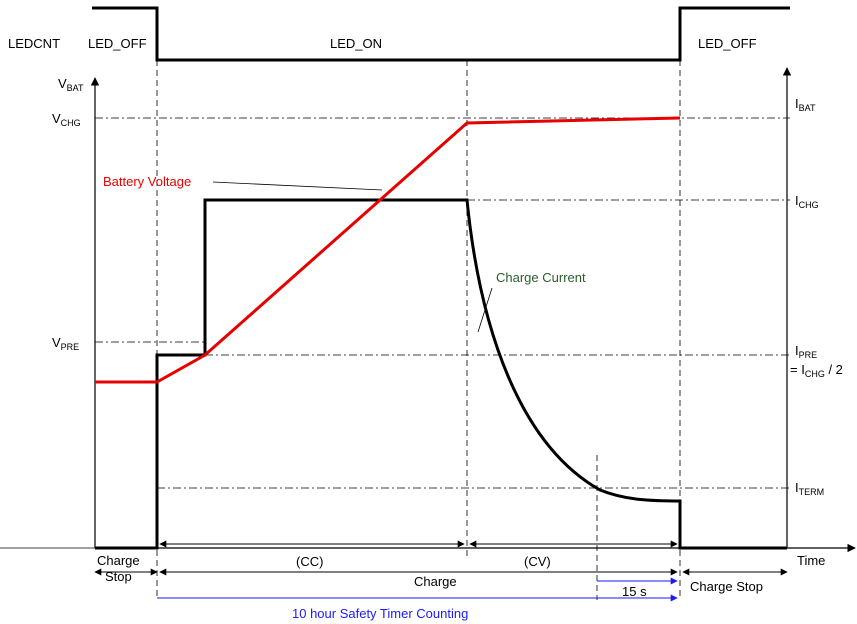 This screenshot has height=624, width=857. I want to click on time-axis-label: Time, so click(811, 560).